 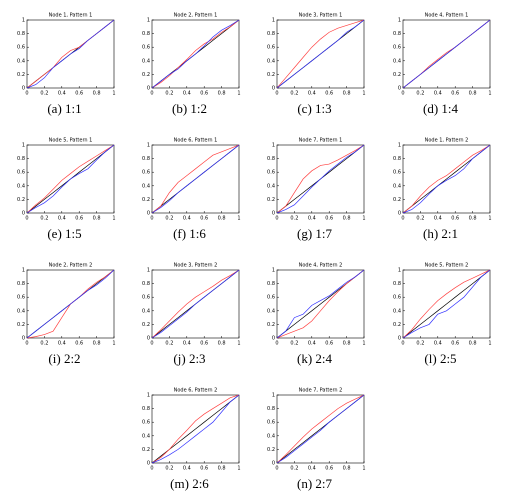 I want to click on chart-title: Node 3, Pattern 1, so click(x=321, y=16).